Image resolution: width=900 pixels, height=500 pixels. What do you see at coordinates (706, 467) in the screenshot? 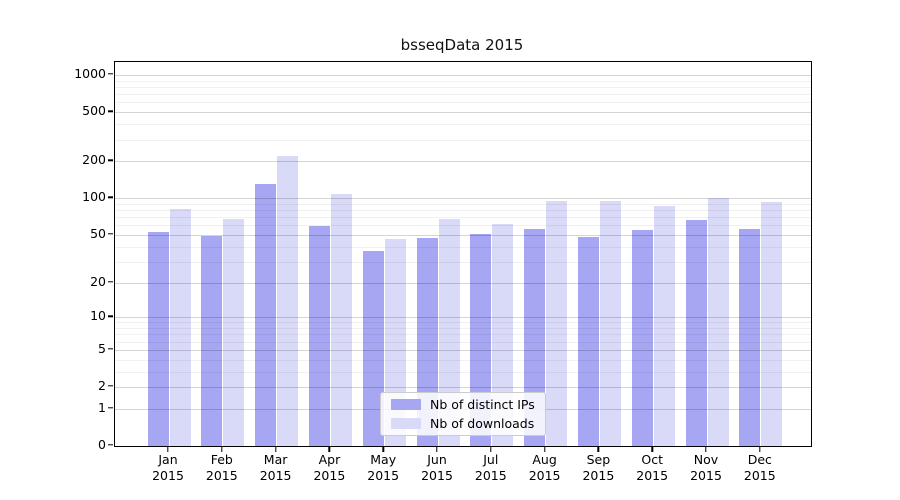
I see `x-tick-label-nov: Nov 2015` at bounding box center [706, 467].